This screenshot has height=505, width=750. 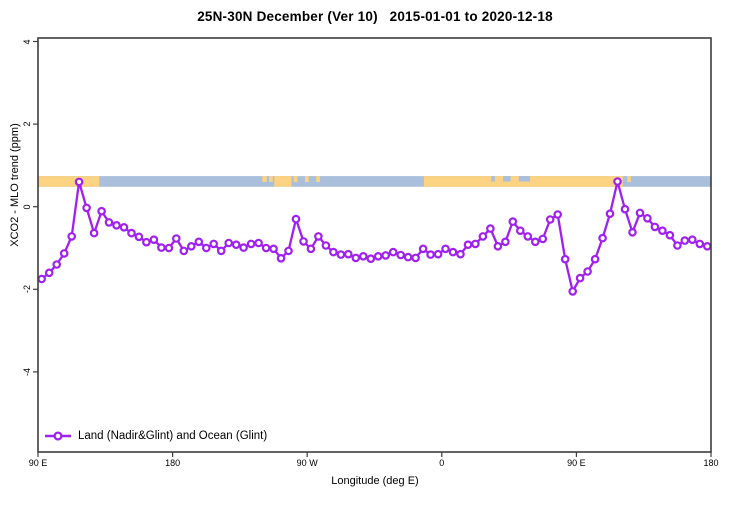 What do you see at coordinates (173, 436) in the screenshot?
I see `legend-series-label: Land (Nadir&Glint) and Ocean (Glint)` at bounding box center [173, 436].